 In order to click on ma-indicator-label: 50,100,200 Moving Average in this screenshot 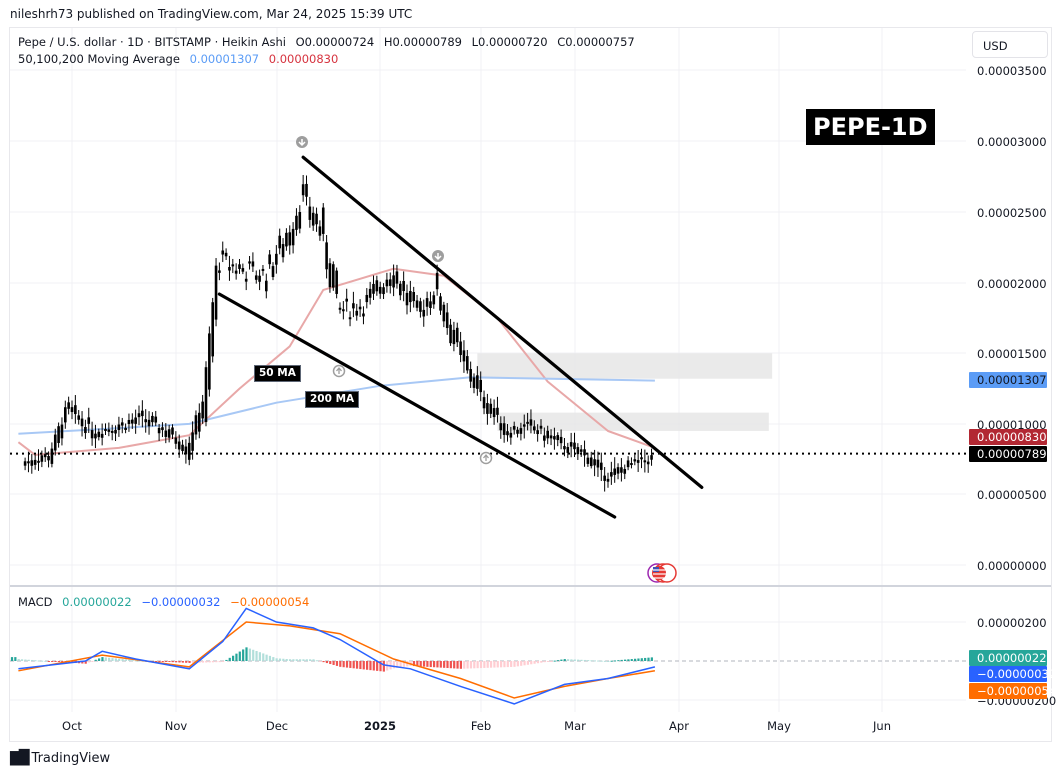, I will do `click(99, 59)`.